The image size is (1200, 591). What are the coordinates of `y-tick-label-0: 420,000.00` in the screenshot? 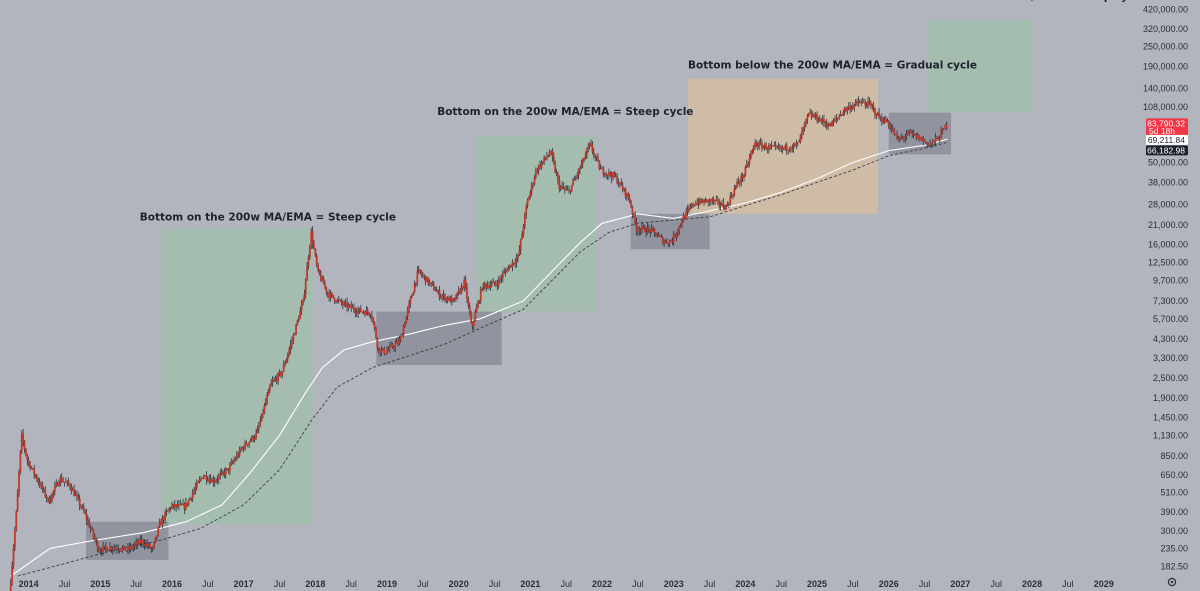 It's located at (1165, 9).